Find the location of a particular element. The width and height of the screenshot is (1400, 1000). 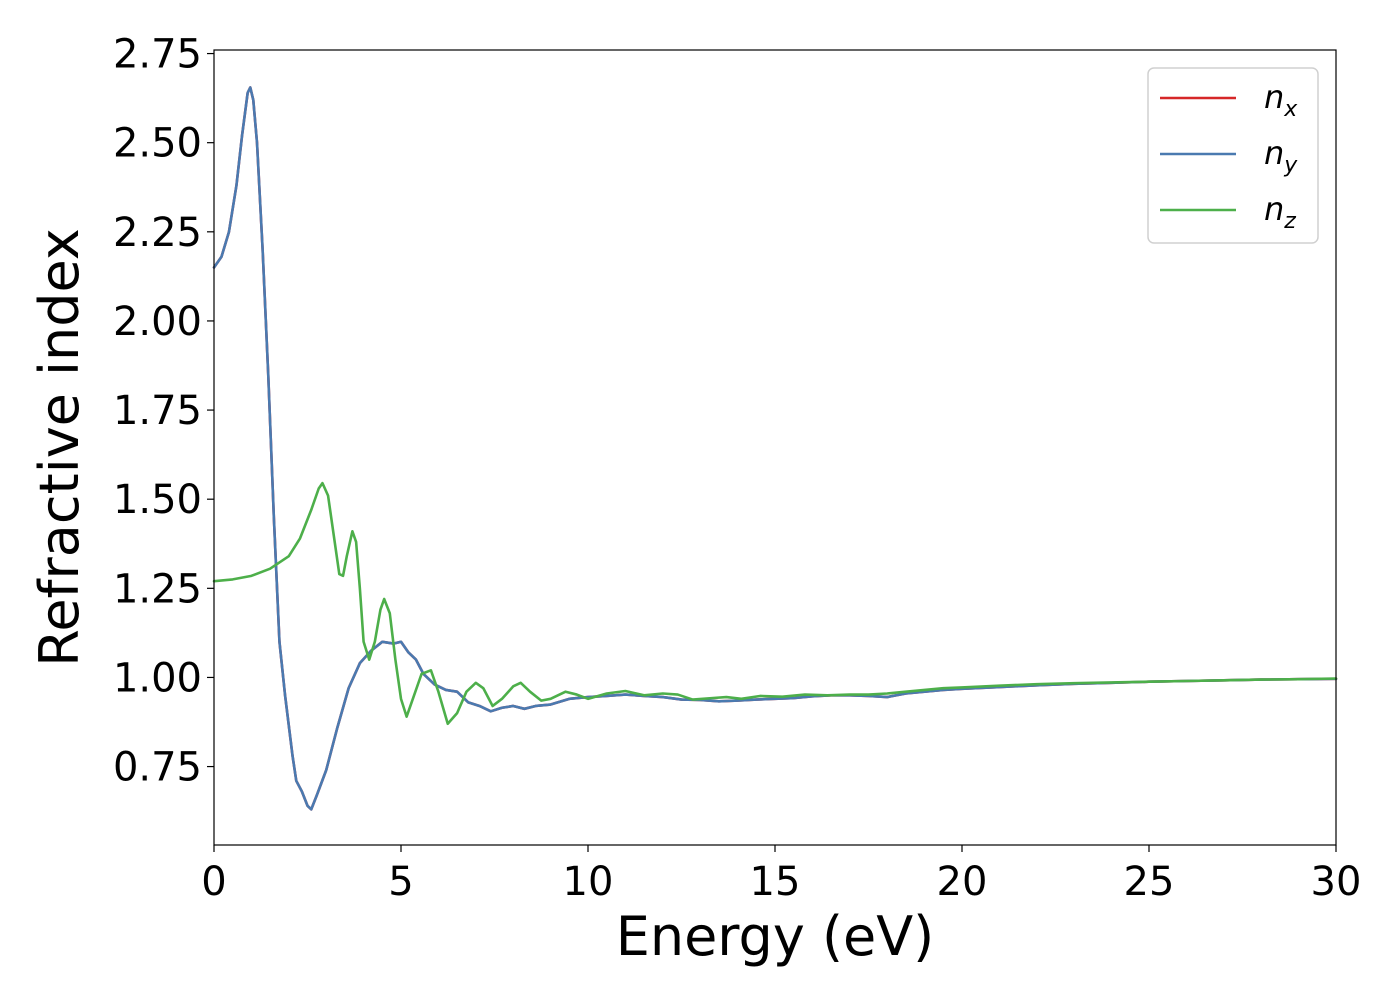

x-tick-label: 15 is located at coordinates (775, 882).